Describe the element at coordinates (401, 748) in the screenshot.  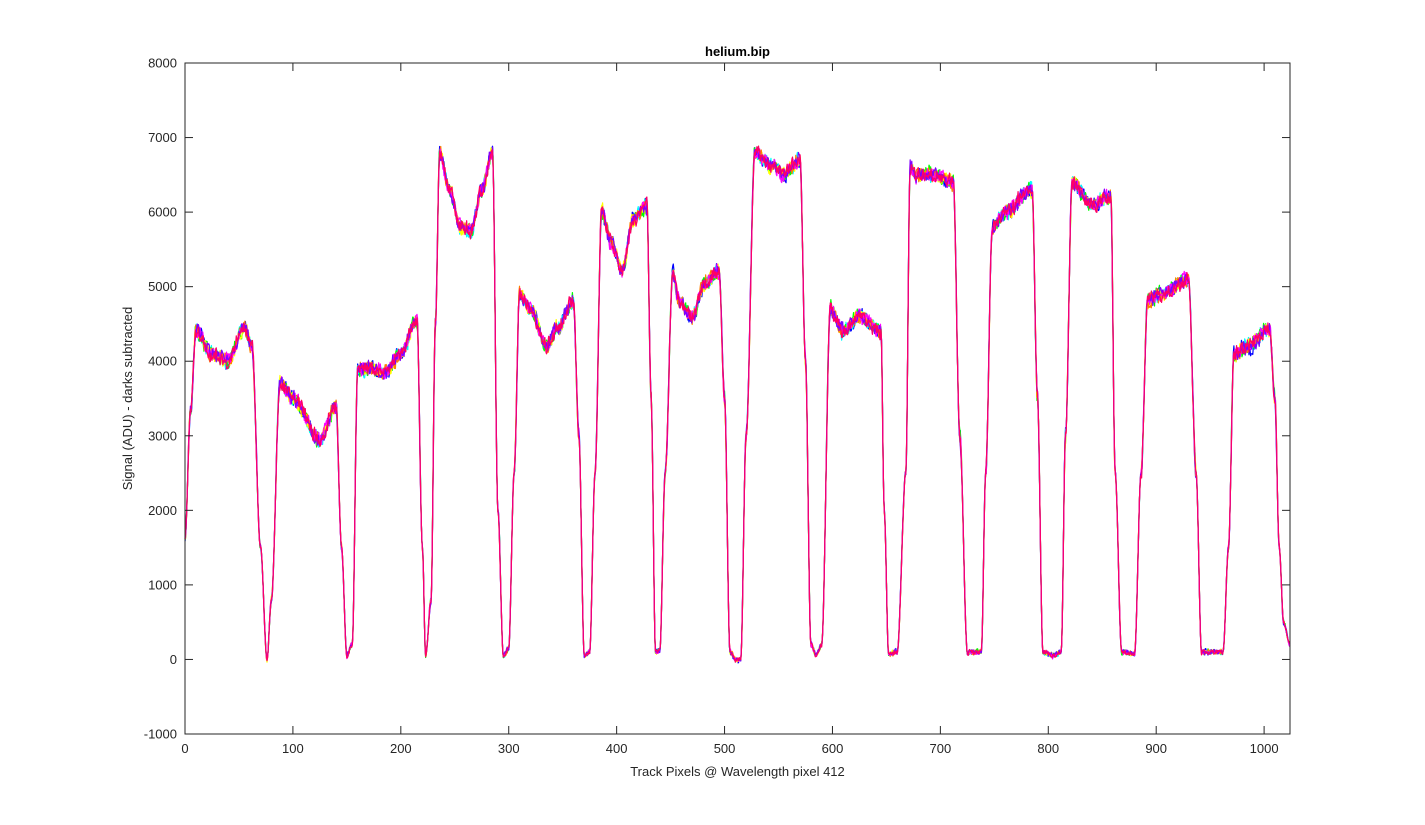
I see `x-tick-label: 200` at that location.